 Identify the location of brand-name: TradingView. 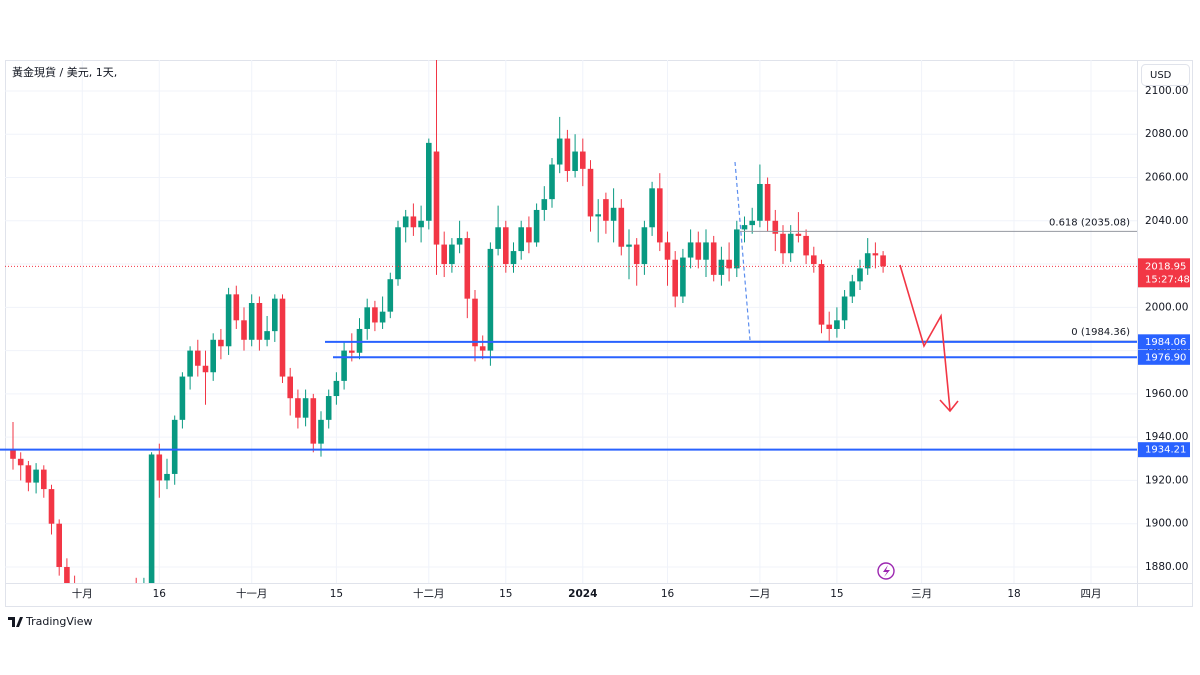
(58, 621).